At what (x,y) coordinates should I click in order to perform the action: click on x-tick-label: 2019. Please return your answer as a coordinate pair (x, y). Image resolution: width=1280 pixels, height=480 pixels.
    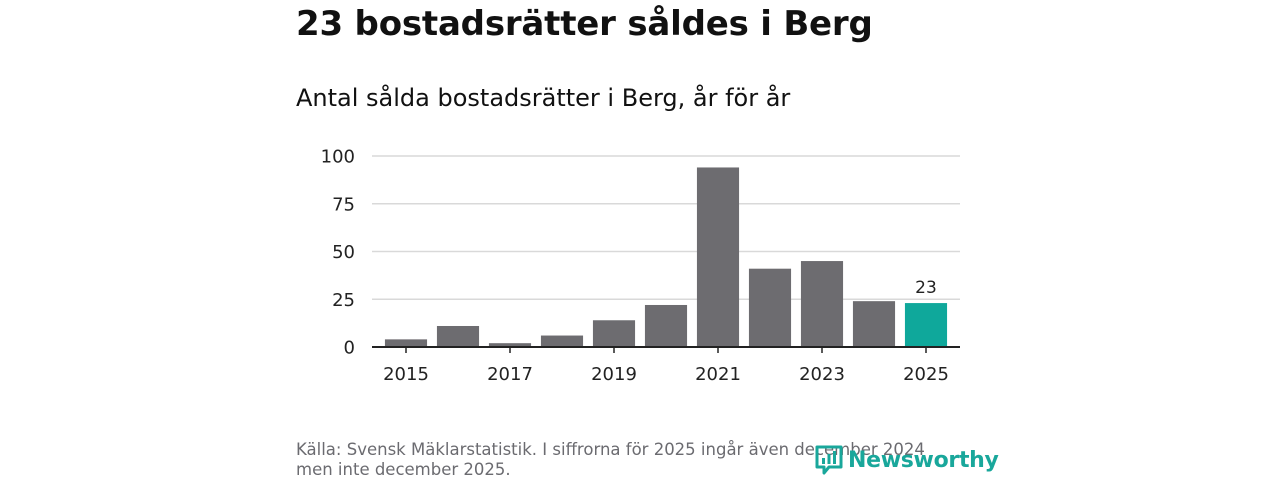
    Looking at the image, I should click on (614, 374).